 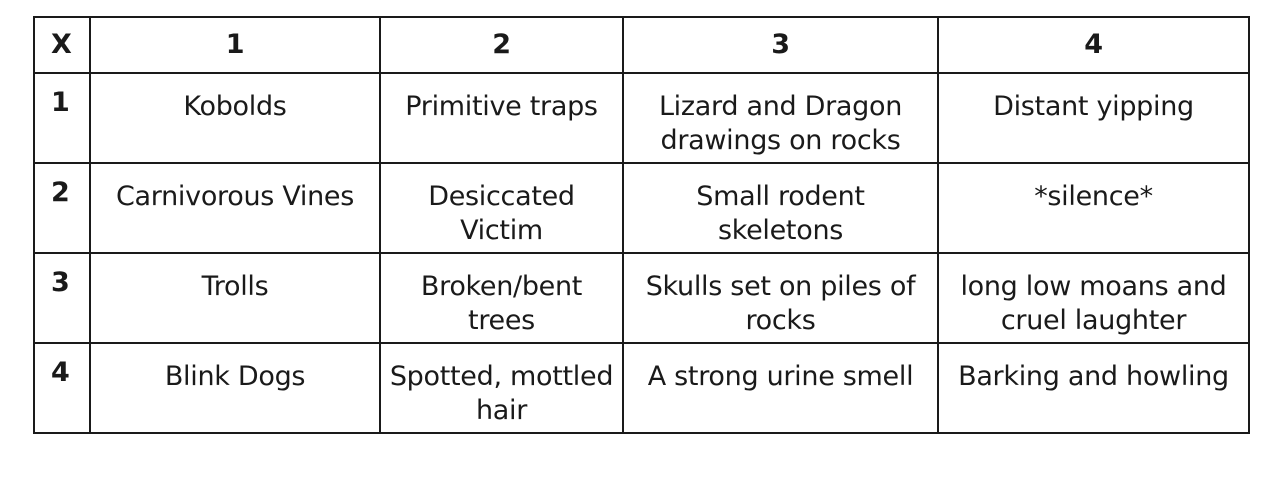 I want to click on row-header: 2, so click(x=62, y=208).